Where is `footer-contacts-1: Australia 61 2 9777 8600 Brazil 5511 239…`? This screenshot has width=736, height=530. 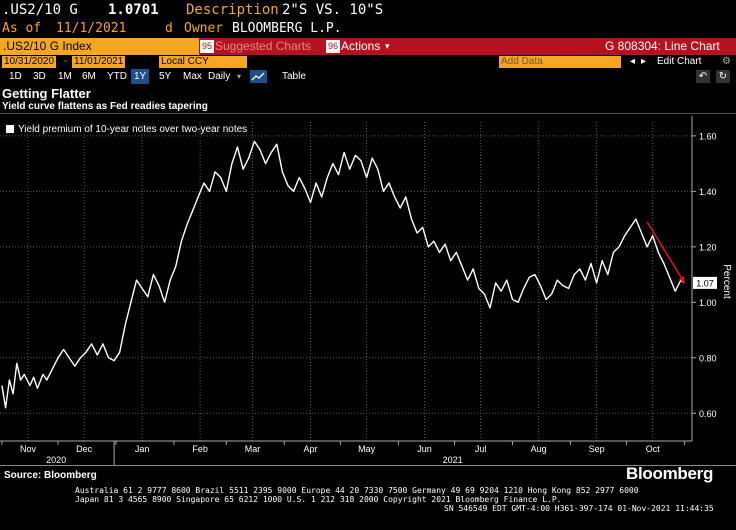
footer-contacts-1: Australia 61 2 9777 8600 Brazil 5511 239… is located at coordinates (357, 490).